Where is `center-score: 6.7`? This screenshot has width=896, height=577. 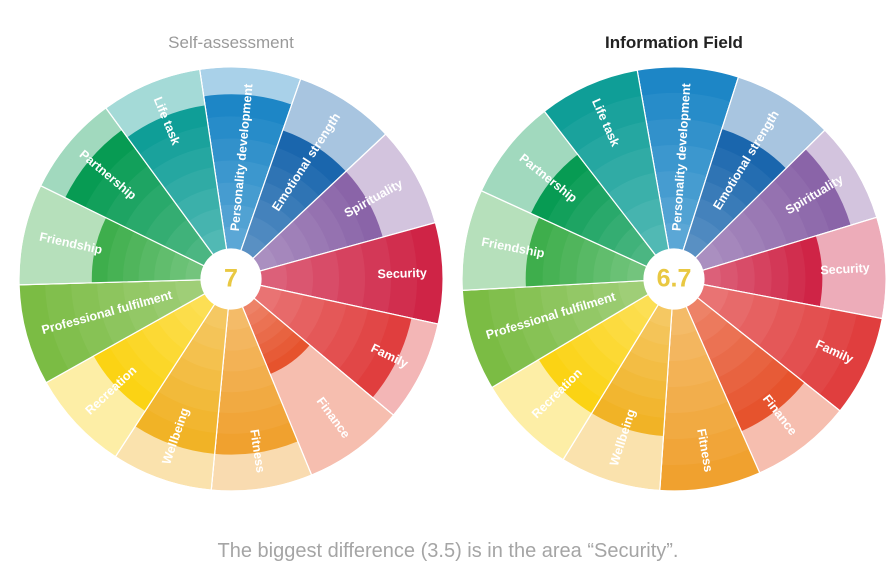 center-score: 6.7 is located at coordinates (674, 279).